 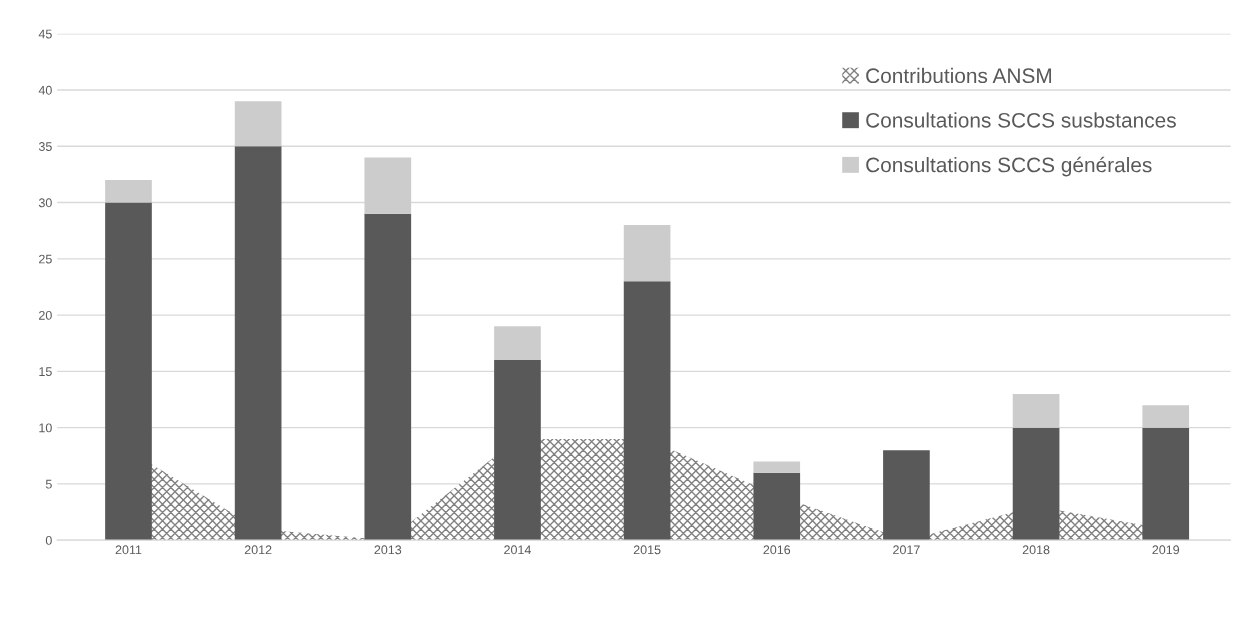 What do you see at coordinates (45, 428) in the screenshot?
I see `y-tick-label: 10` at bounding box center [45, 428].